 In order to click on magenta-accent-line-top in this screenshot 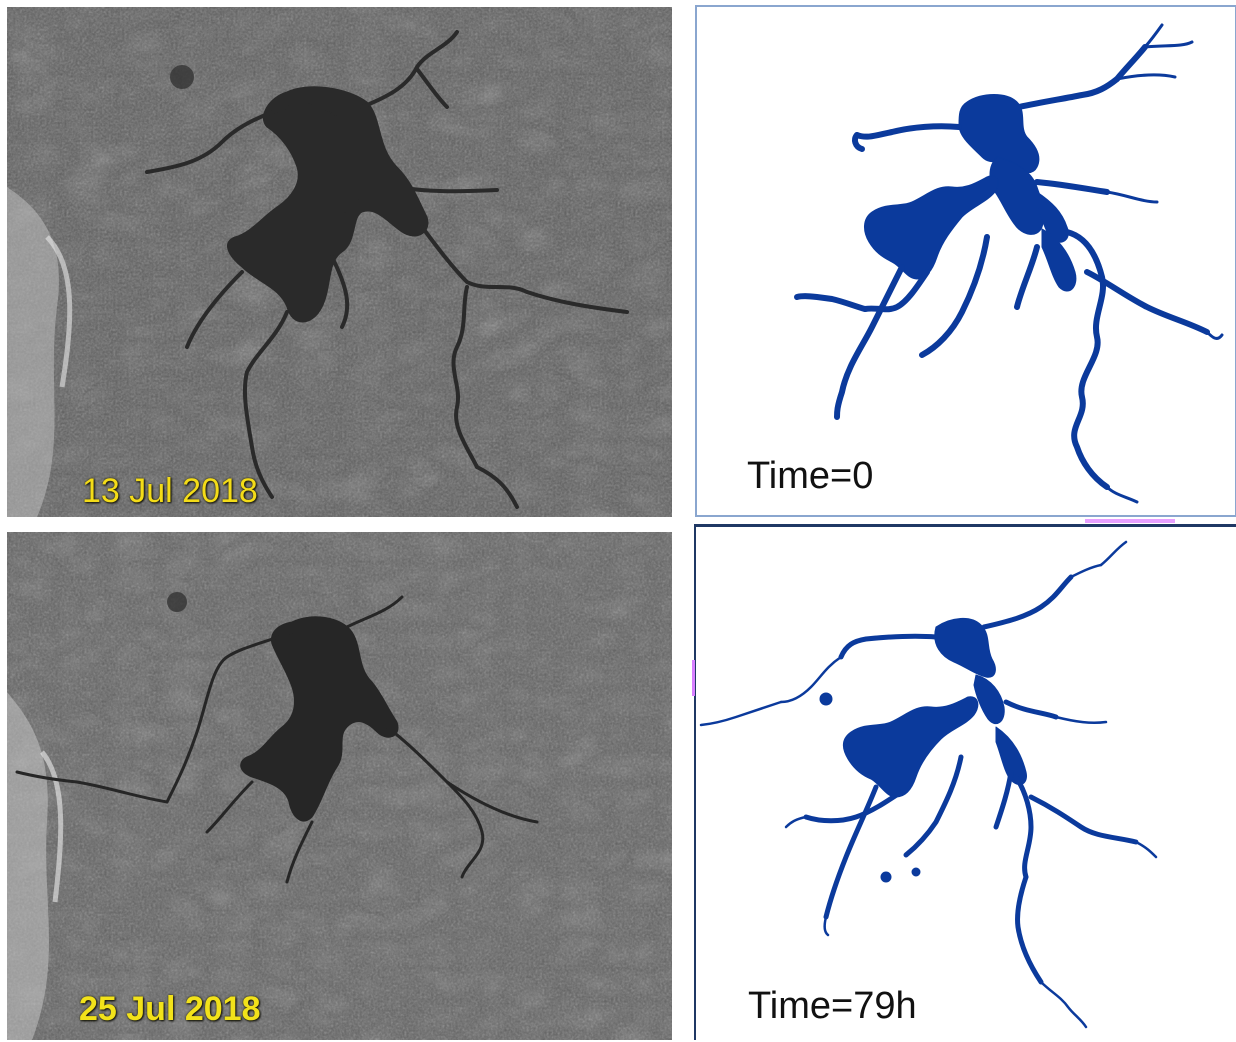, I will do `click(1130, 521)`.